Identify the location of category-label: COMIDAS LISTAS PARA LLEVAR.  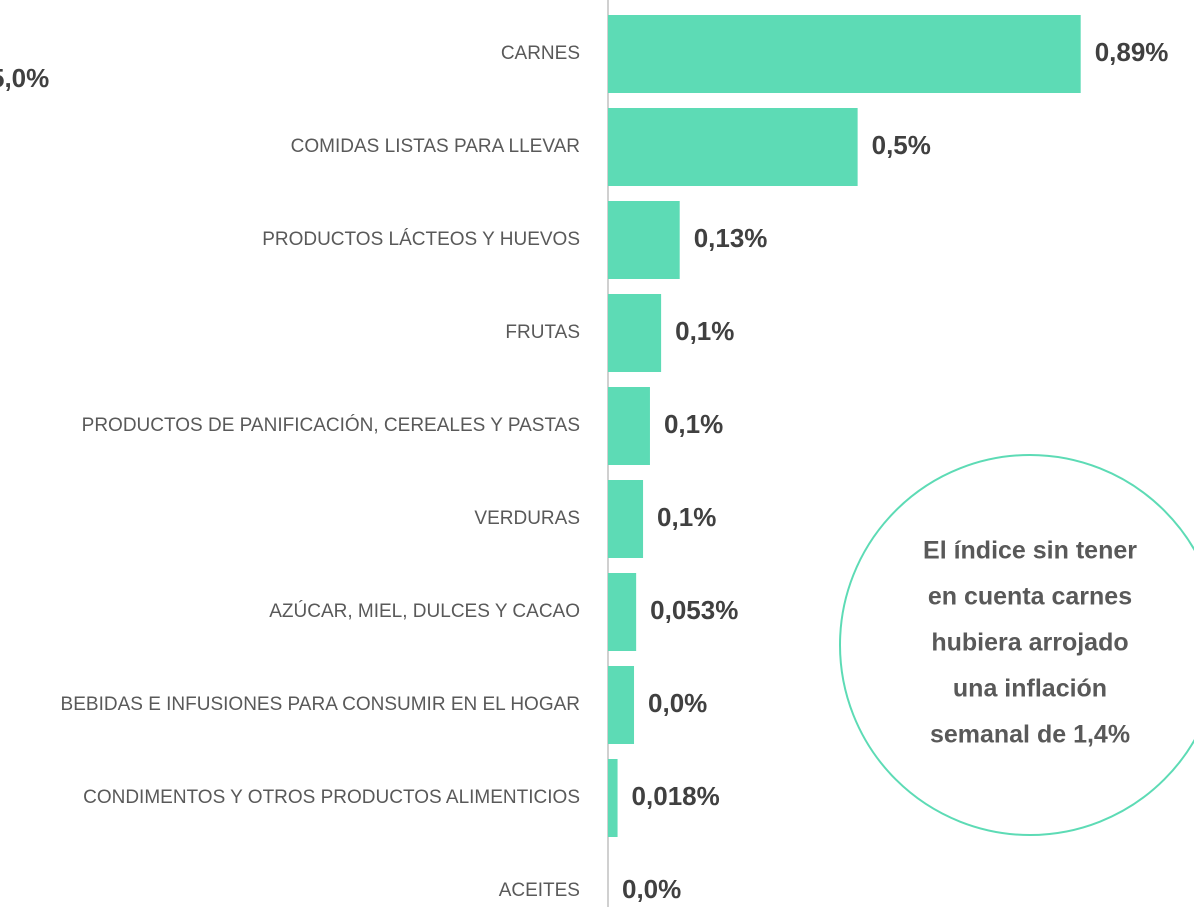
(435, 146).